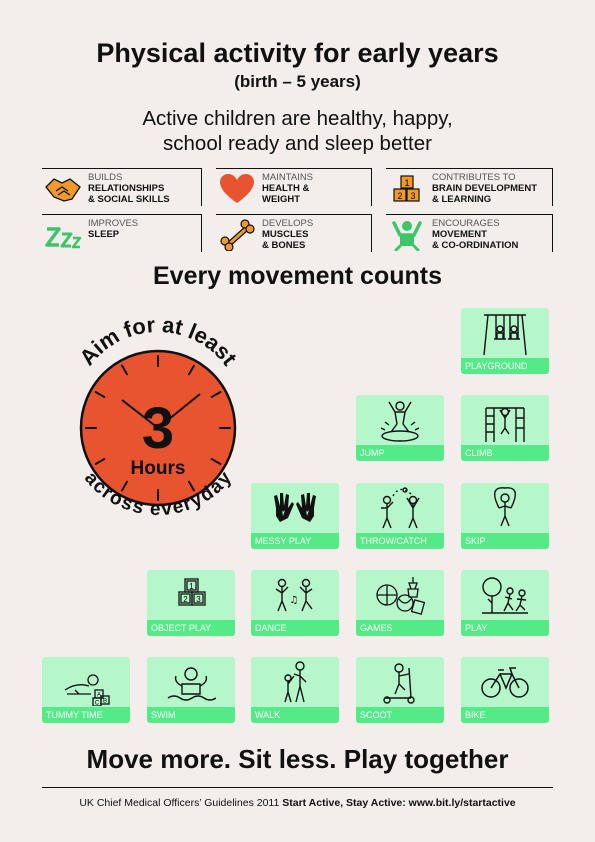 The height and width of the screenshot is (842, 595). Describe the element at coordinates (237, 188) in the screenshot. I see `heart-icon` at that location.